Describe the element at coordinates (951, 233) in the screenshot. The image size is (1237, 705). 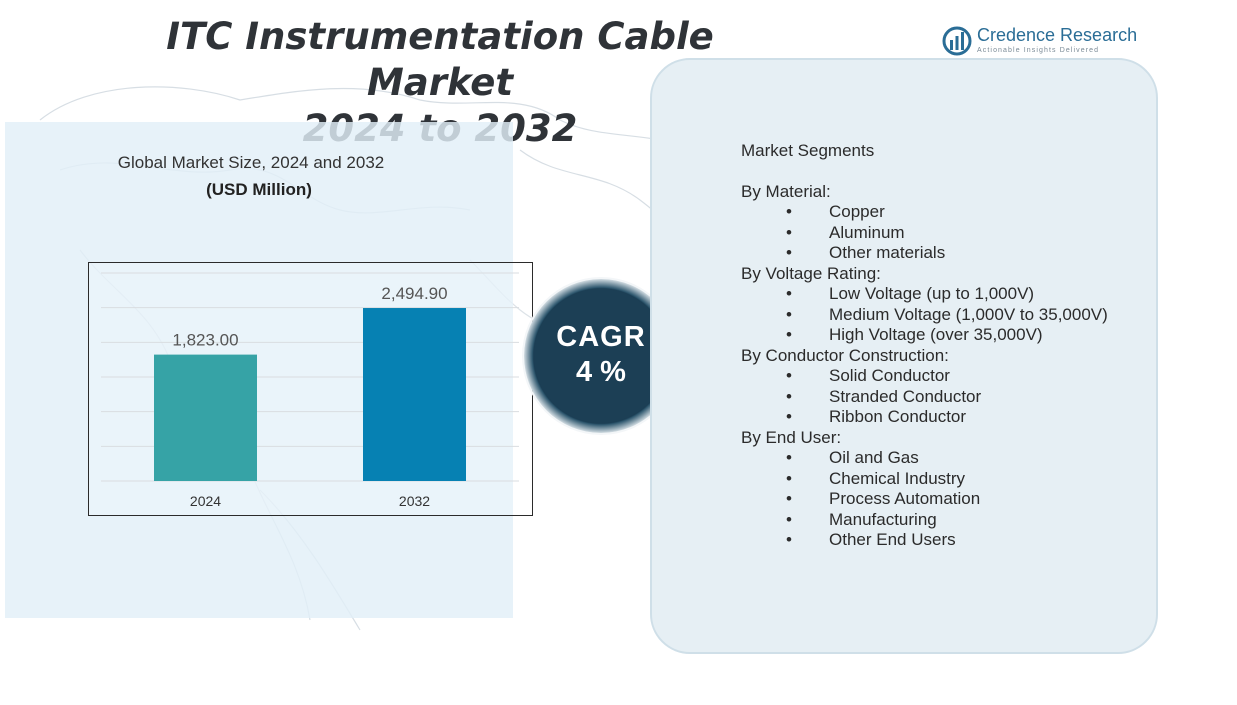
I see `segment-item: • Aluminum` at that location.